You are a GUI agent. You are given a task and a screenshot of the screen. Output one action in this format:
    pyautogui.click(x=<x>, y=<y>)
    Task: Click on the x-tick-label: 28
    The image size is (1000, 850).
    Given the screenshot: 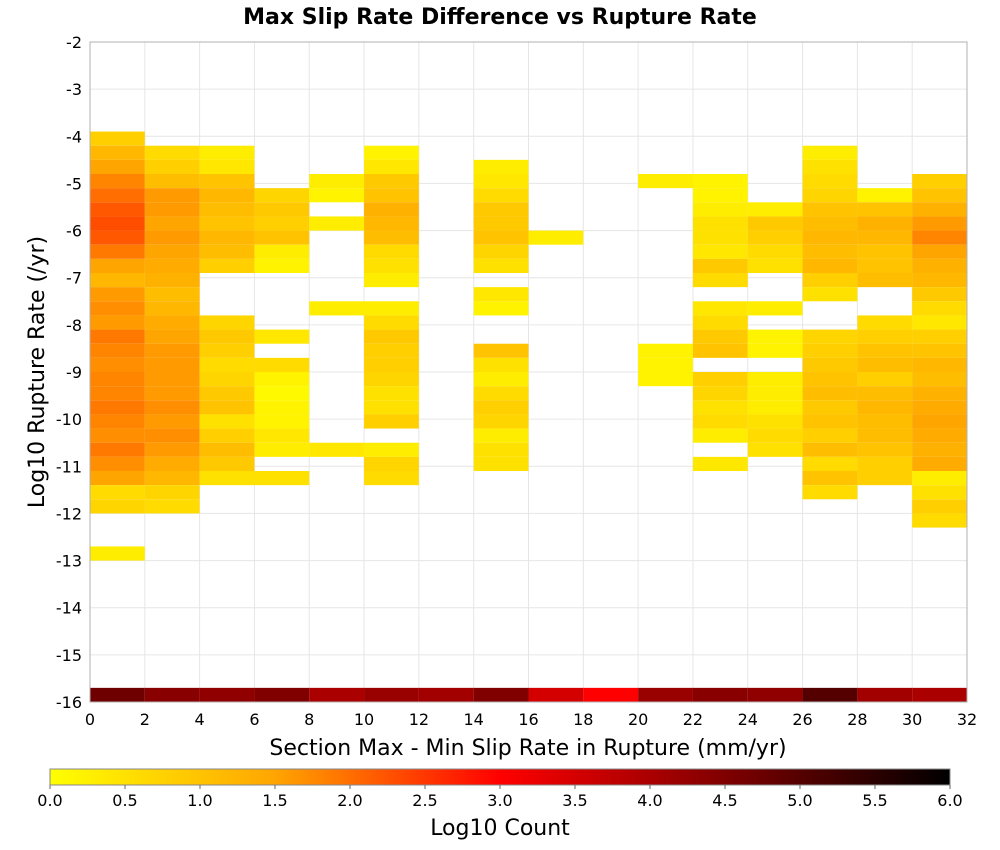 What is the action you would take?
    pyautogui.click(x=857, y=719)
    